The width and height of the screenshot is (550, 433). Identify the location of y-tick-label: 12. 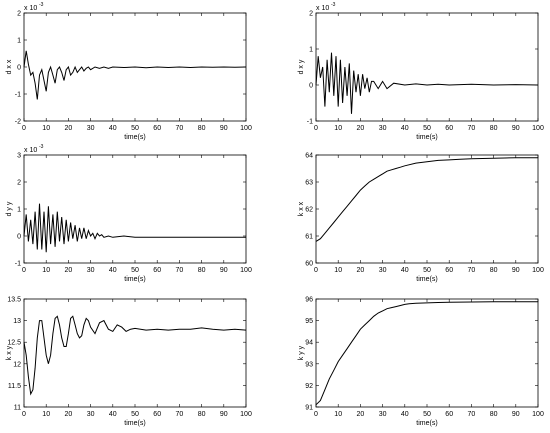
(17, 364).